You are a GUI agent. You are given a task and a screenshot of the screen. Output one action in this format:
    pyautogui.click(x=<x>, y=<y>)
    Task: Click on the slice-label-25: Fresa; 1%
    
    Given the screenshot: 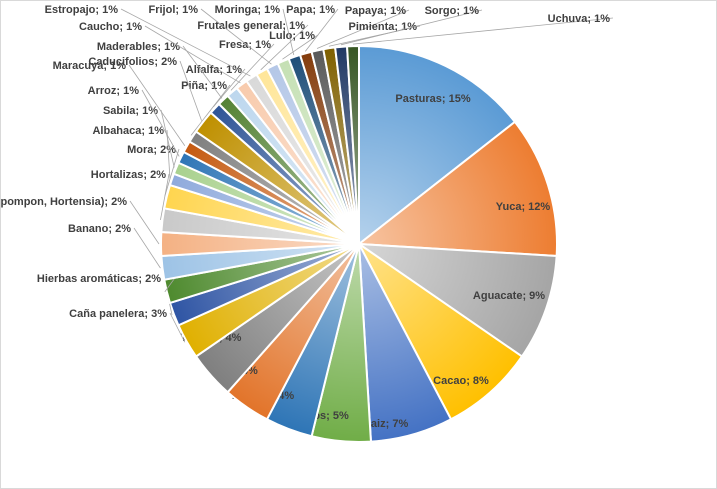 What is the action you would take?
    pyautogui.click(x=245, y=45)
    